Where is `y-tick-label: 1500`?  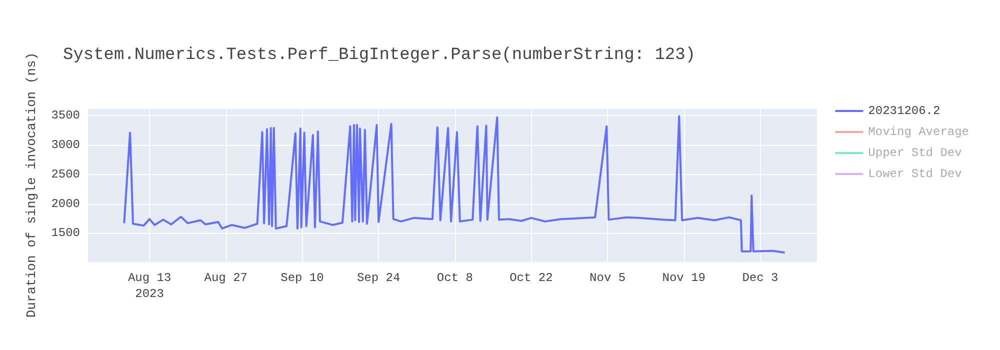 y-tick-label: 1500 is located at coordinates (65, 233).